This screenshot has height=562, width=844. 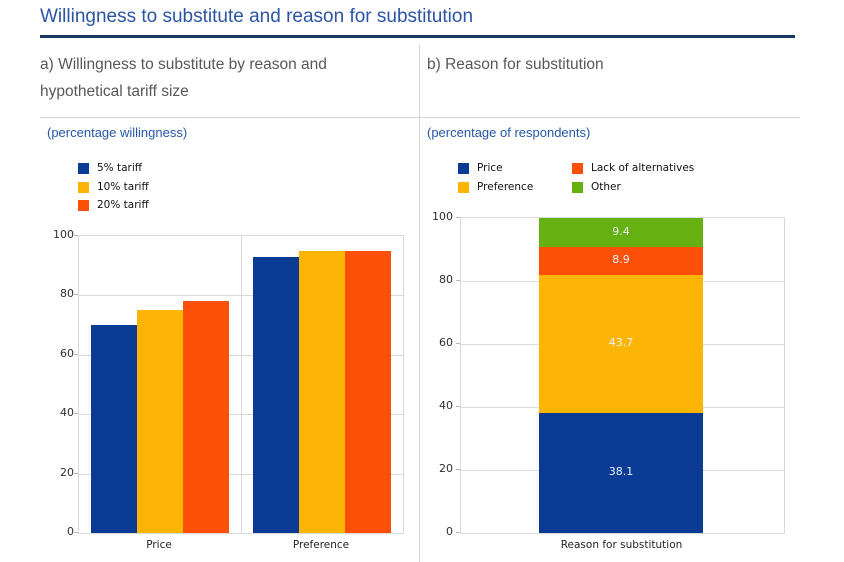 I want to click on category-separator, so click(x=241, y=384).